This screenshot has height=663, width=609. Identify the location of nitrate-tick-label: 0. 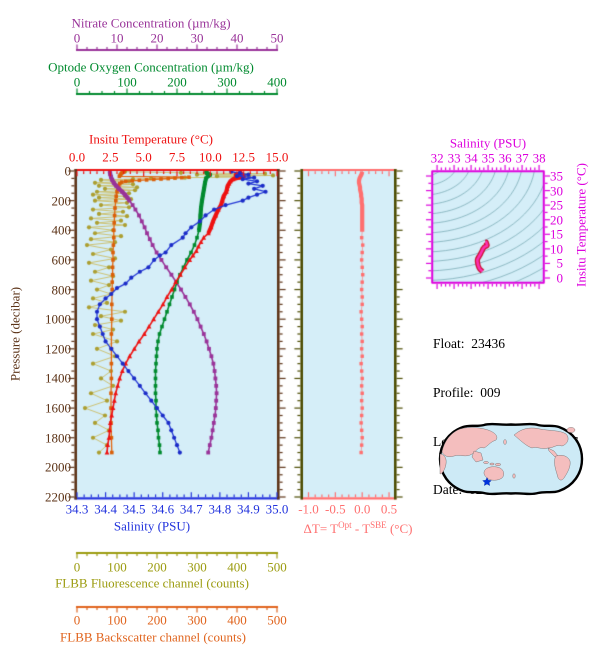
(77, 38).